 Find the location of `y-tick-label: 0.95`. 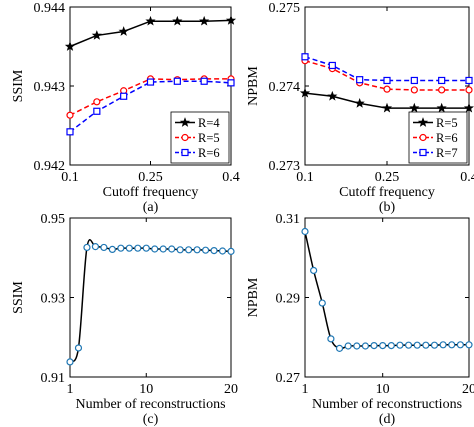

y-tick-label: 0.95 is located at coordinates (53, 219).